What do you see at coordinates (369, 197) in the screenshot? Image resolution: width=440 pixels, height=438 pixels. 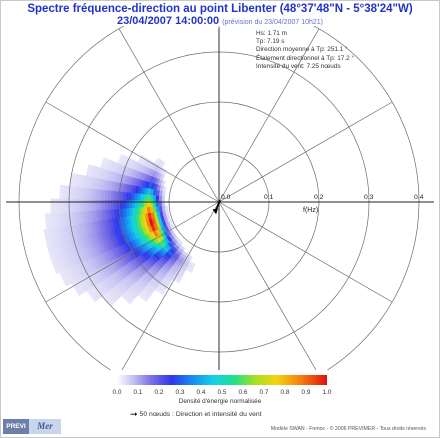 I see `radial-tick-label: 0.3` at bounding box center [369, 197].